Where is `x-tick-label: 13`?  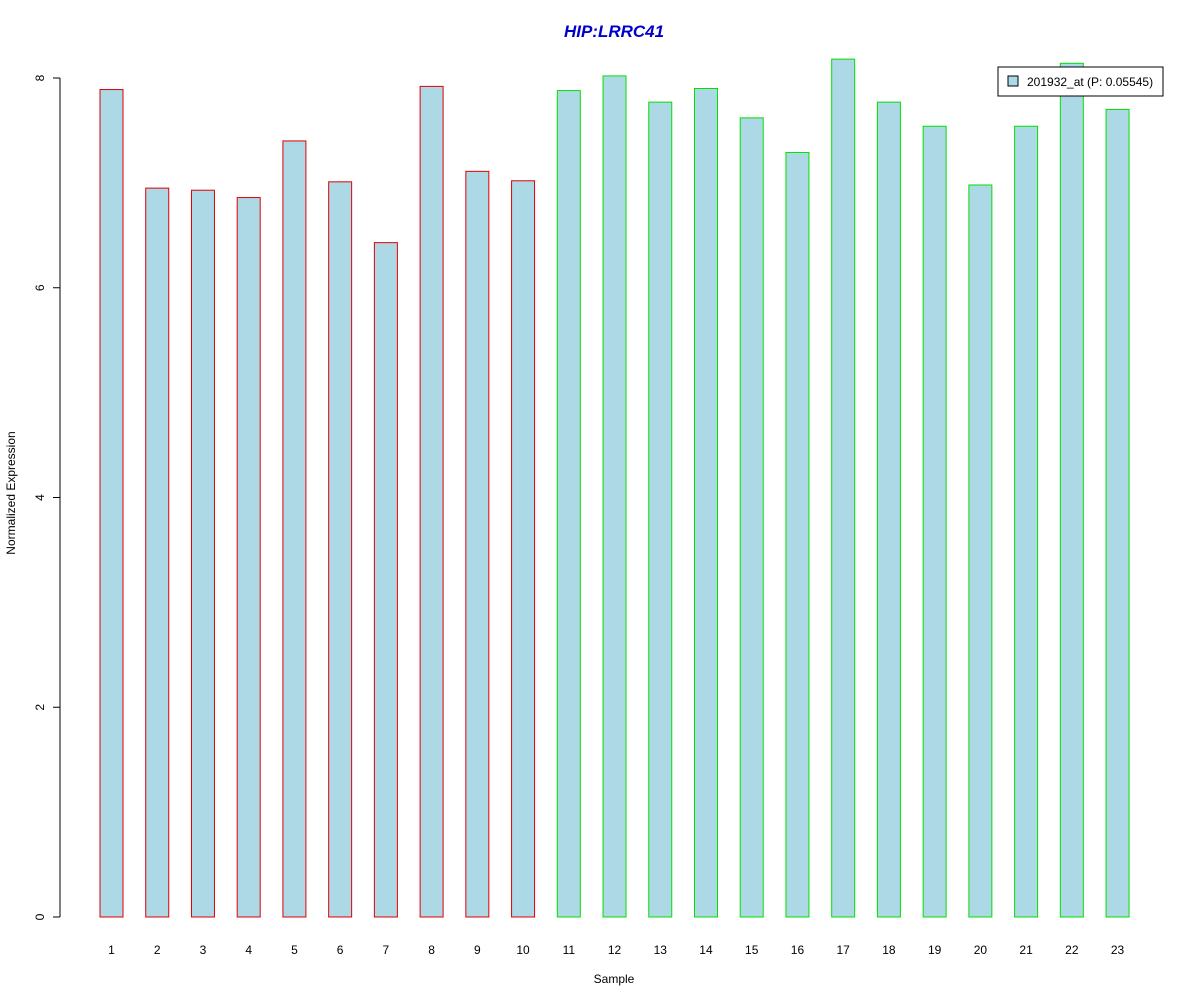 x-tick-label: 13 is located at coordinates (661, 950).